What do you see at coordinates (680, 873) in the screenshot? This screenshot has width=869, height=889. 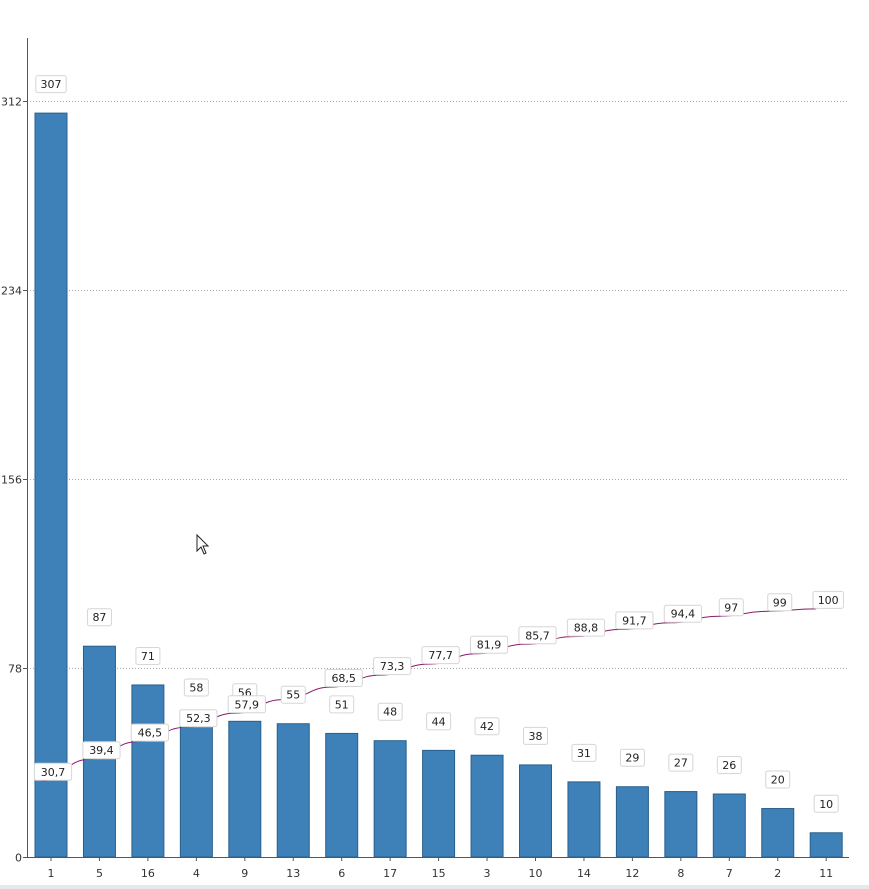 I see `x-tick-label: 8` at bounding box center [680, 873].